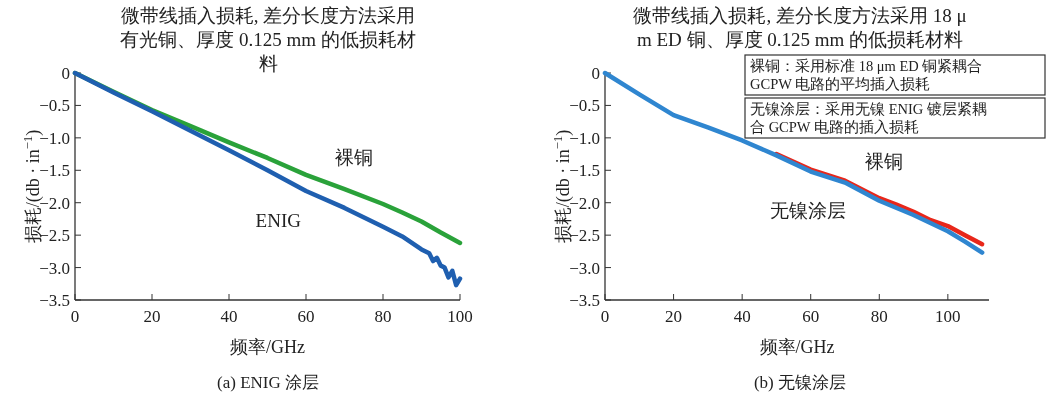  What do you see at coordinates (268, 382) in the screenshot?
I see `text: (a) ENIG 涂层` at bounding box center [268, 382].